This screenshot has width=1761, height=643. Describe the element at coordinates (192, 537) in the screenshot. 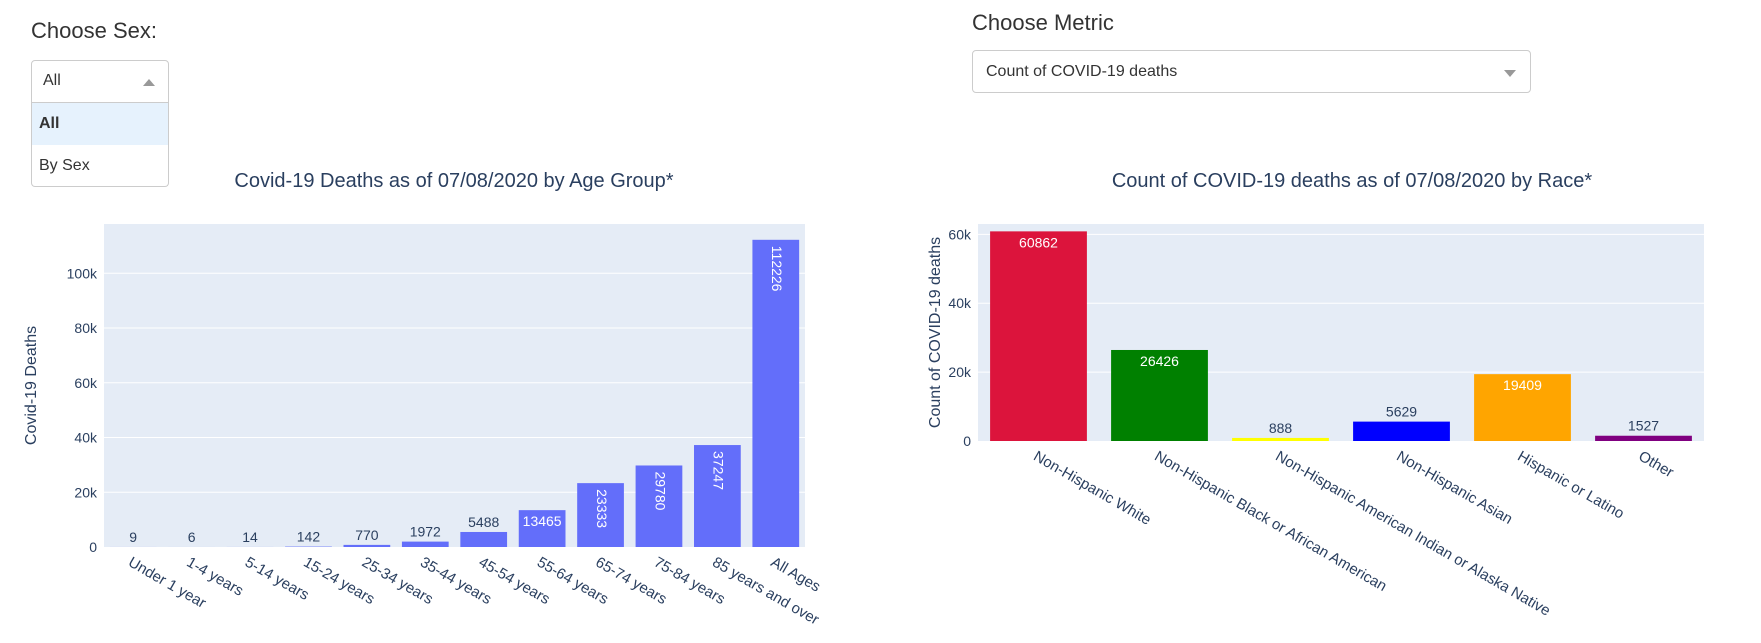

I see `data-label: 6` at that location.